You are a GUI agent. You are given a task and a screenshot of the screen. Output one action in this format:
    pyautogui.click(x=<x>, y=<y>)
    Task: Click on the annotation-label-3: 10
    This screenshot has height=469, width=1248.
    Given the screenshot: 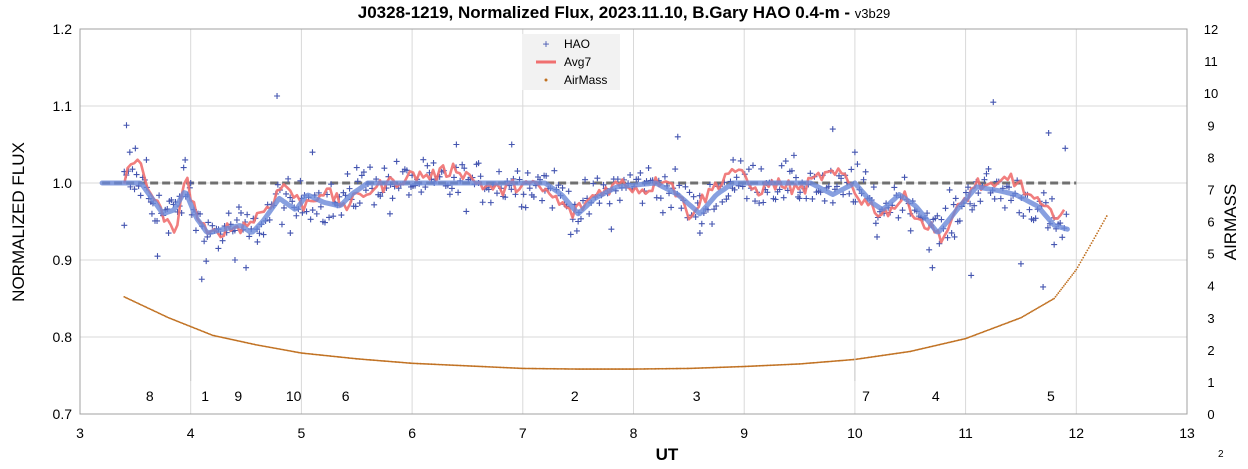 What is the action you would take?
    pyautogui.click(x=294, y=396)
    